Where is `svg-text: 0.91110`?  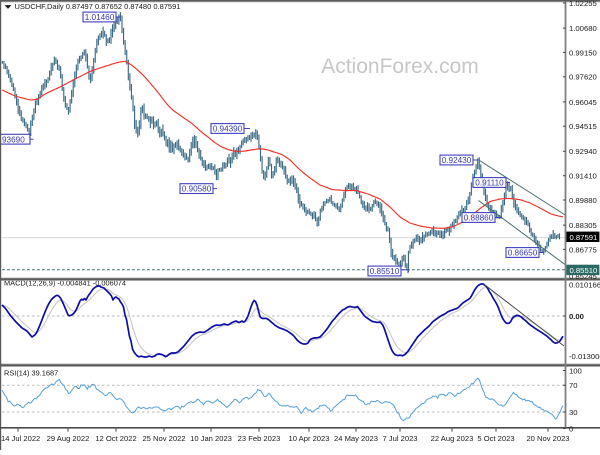
svg-text: 0.91110 is located at coordinates (489, 183).